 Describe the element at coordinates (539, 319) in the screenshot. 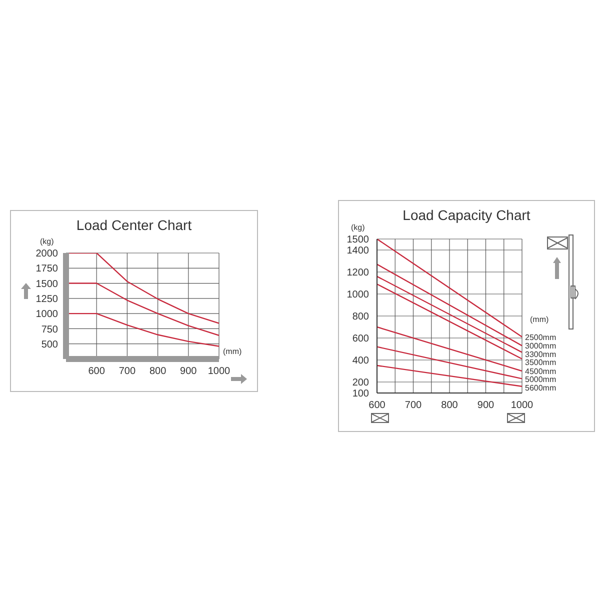

I see `legend-title: (mm)` at that location.